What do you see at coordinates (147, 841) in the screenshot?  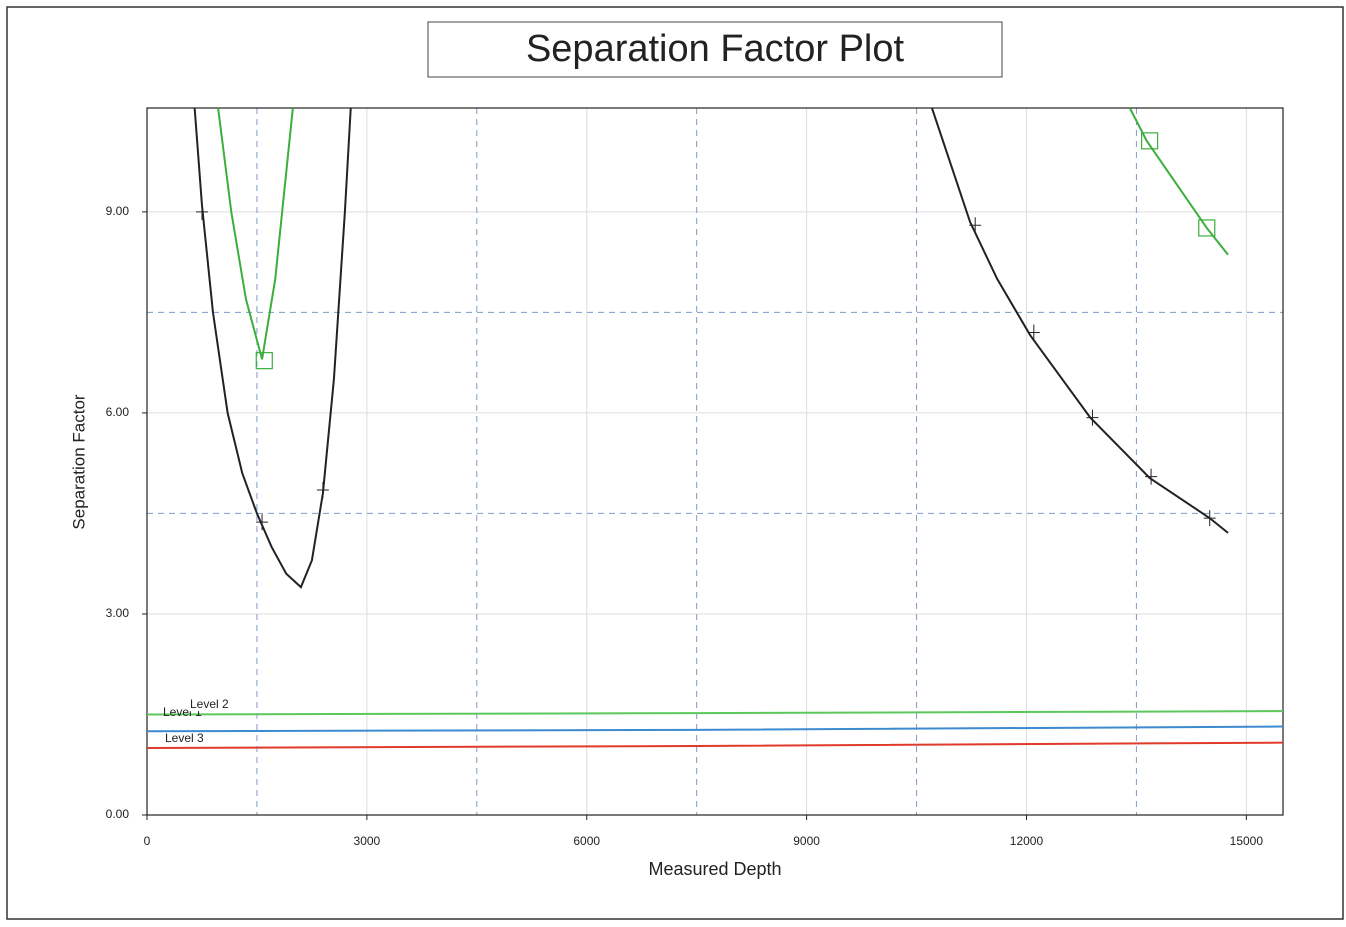 I see `x-tick-label: 0` at bounding box center [147, 841].